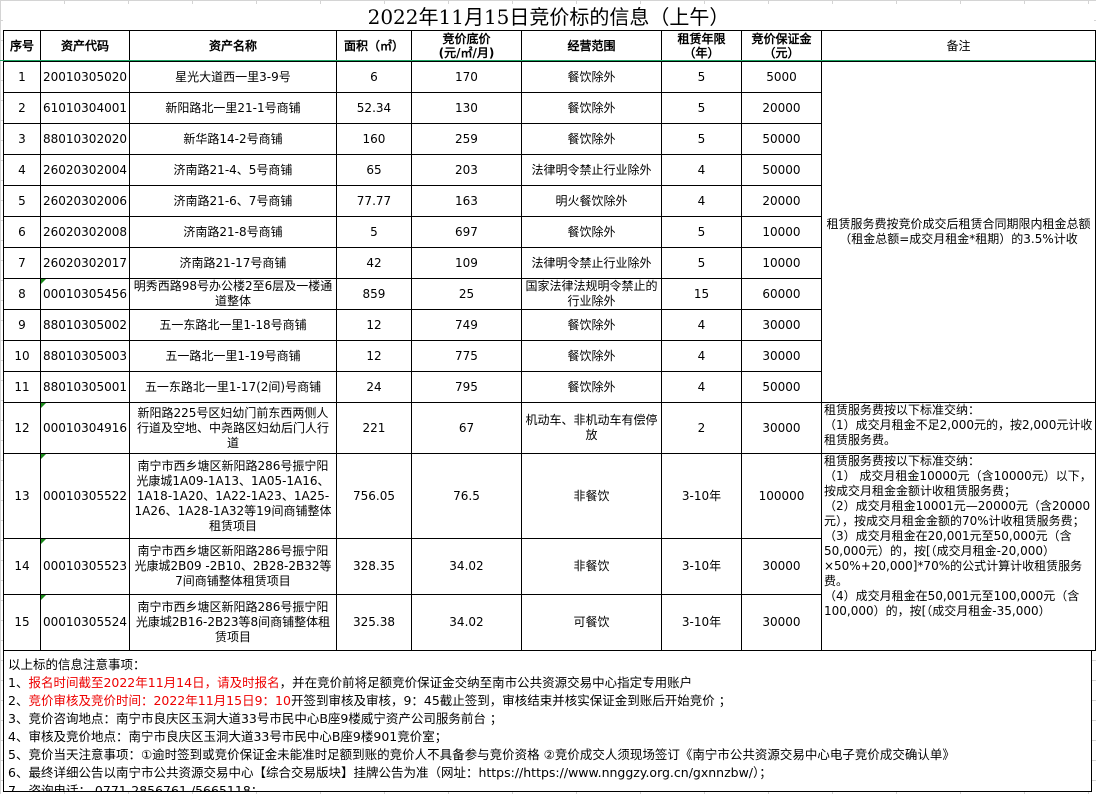 The image size is (1096, 794). Describe the element at coordinates (466, 139) in the screenshot. I see `cell-base-price: 259` at that location.